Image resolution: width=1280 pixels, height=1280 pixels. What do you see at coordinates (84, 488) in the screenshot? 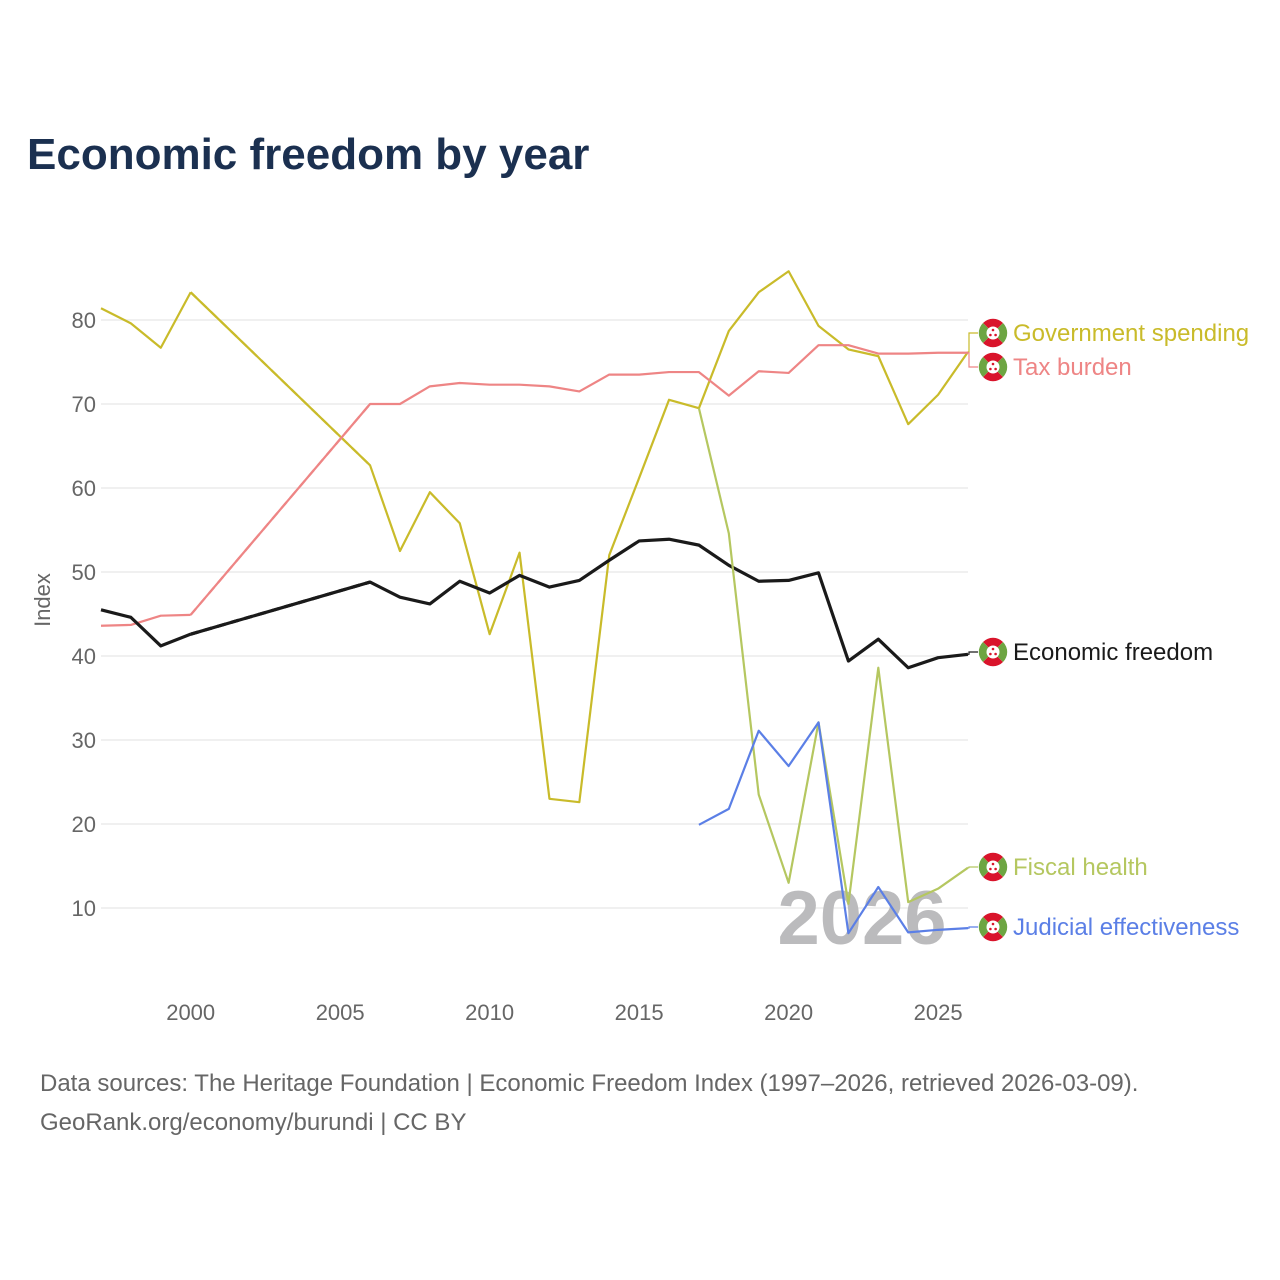
I see `y-tick-label: 60` at bounding box center [84, 488].